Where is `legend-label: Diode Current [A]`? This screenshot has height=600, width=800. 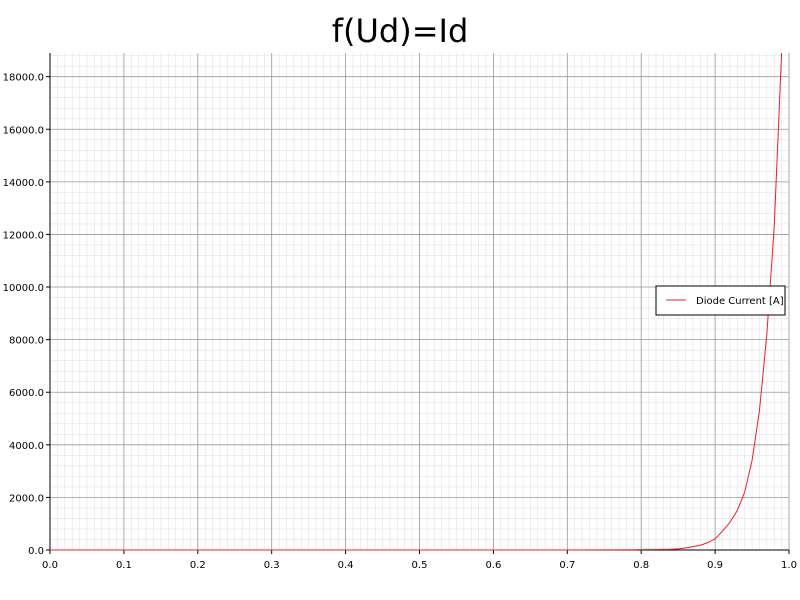
legend-label: Diode Current [A] is located at coordinates (740, 301).